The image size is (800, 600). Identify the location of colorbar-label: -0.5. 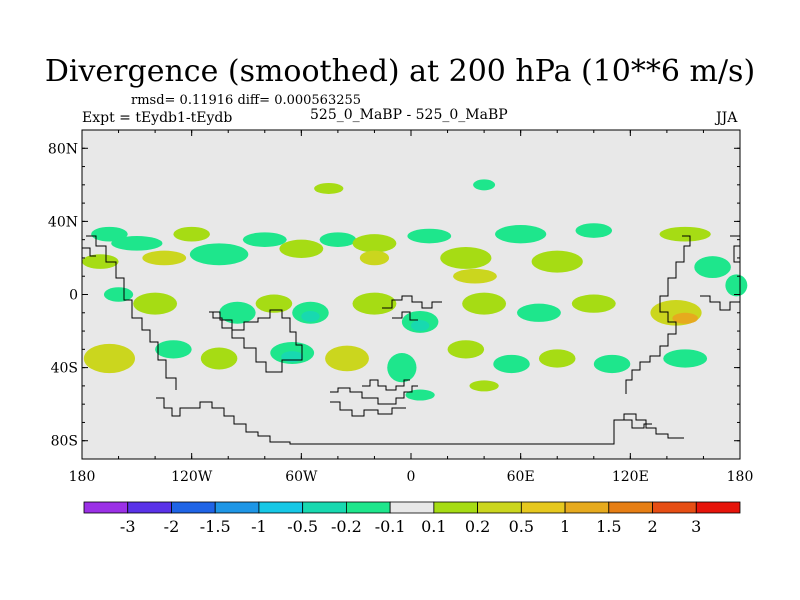
(302, 526).